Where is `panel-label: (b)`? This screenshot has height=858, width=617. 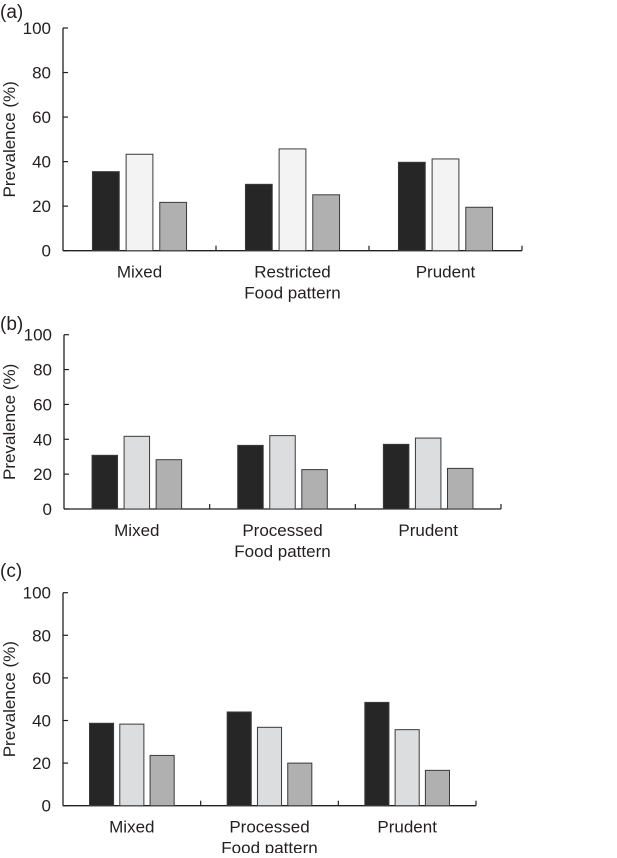
panel-label: (b) is located at coordinates (11, 324).